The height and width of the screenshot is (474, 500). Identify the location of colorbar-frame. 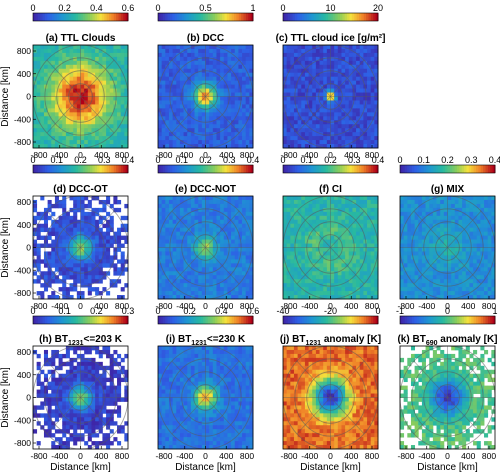
(330, 17).